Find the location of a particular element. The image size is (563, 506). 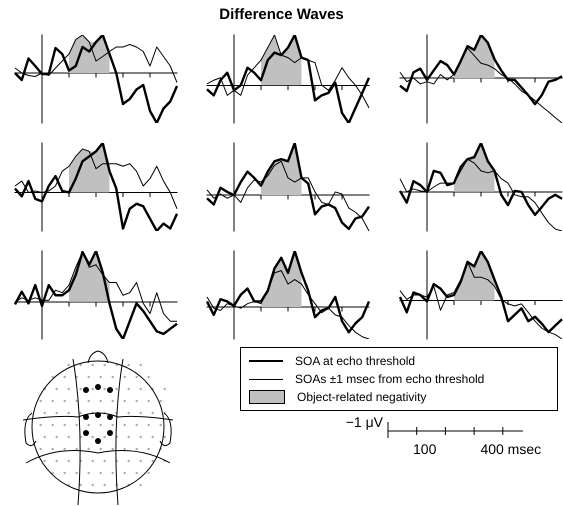

legend-label: SOA at echo threshold is located at coordinates (355, 361).